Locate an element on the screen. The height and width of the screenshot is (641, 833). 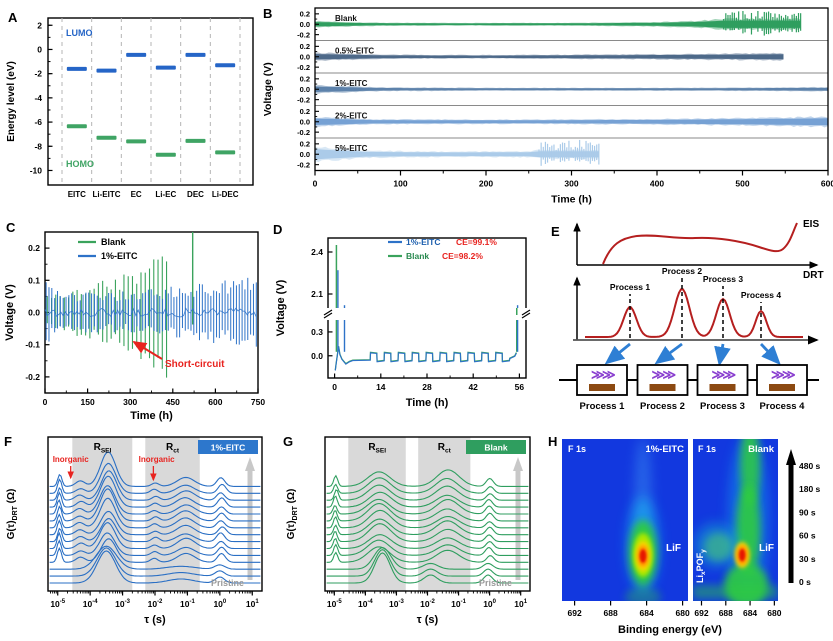
a-category: EC is located at coordinates (136, 194).